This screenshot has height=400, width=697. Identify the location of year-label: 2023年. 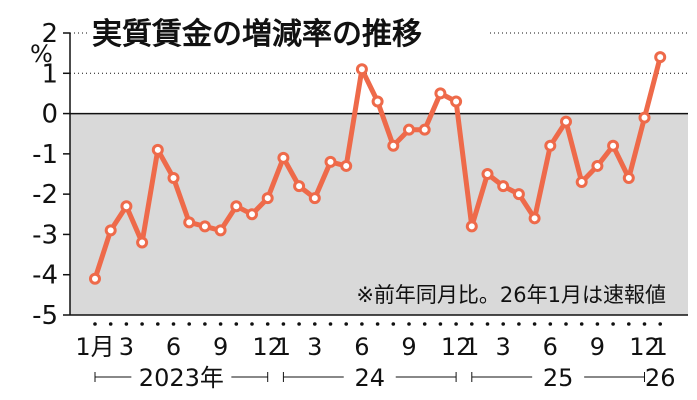
(181, 378).